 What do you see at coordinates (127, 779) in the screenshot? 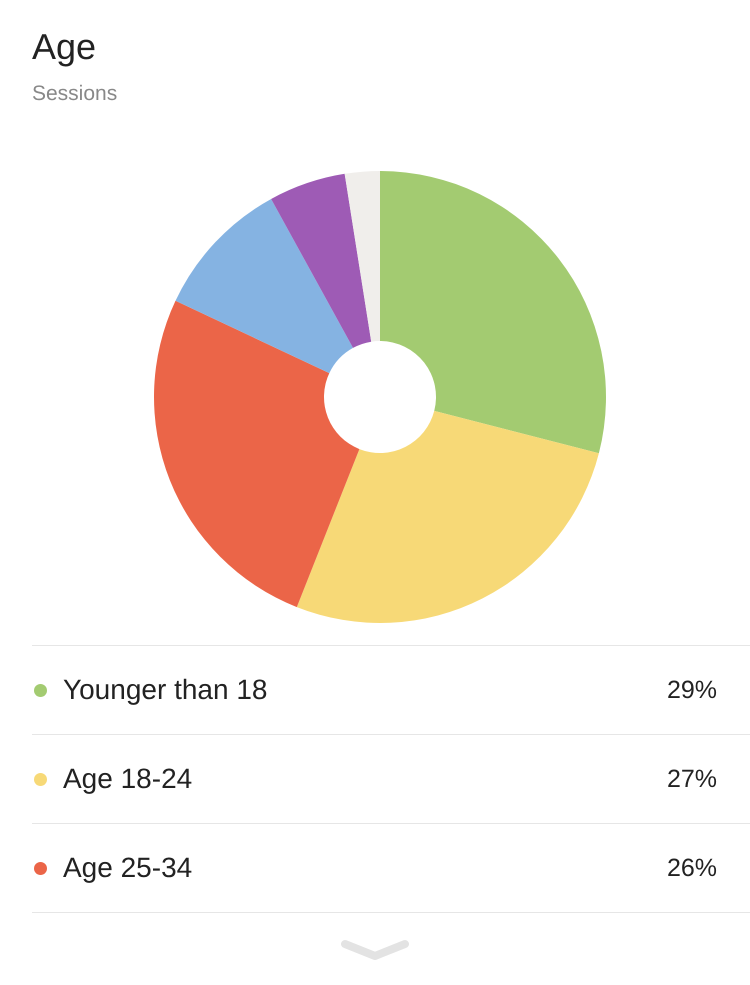
I see `legend-label: Age 18-24` at bounding box center [127, 779].